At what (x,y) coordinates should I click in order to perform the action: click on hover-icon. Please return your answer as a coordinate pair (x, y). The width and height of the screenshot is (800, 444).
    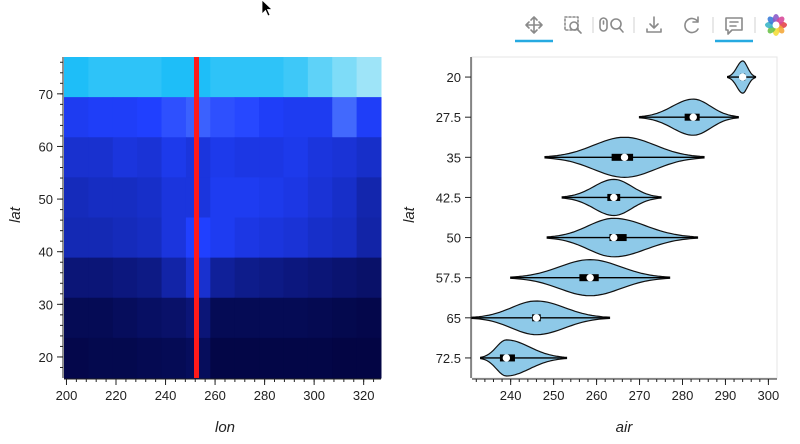
    Looking at the image, I should click on (734, 30).